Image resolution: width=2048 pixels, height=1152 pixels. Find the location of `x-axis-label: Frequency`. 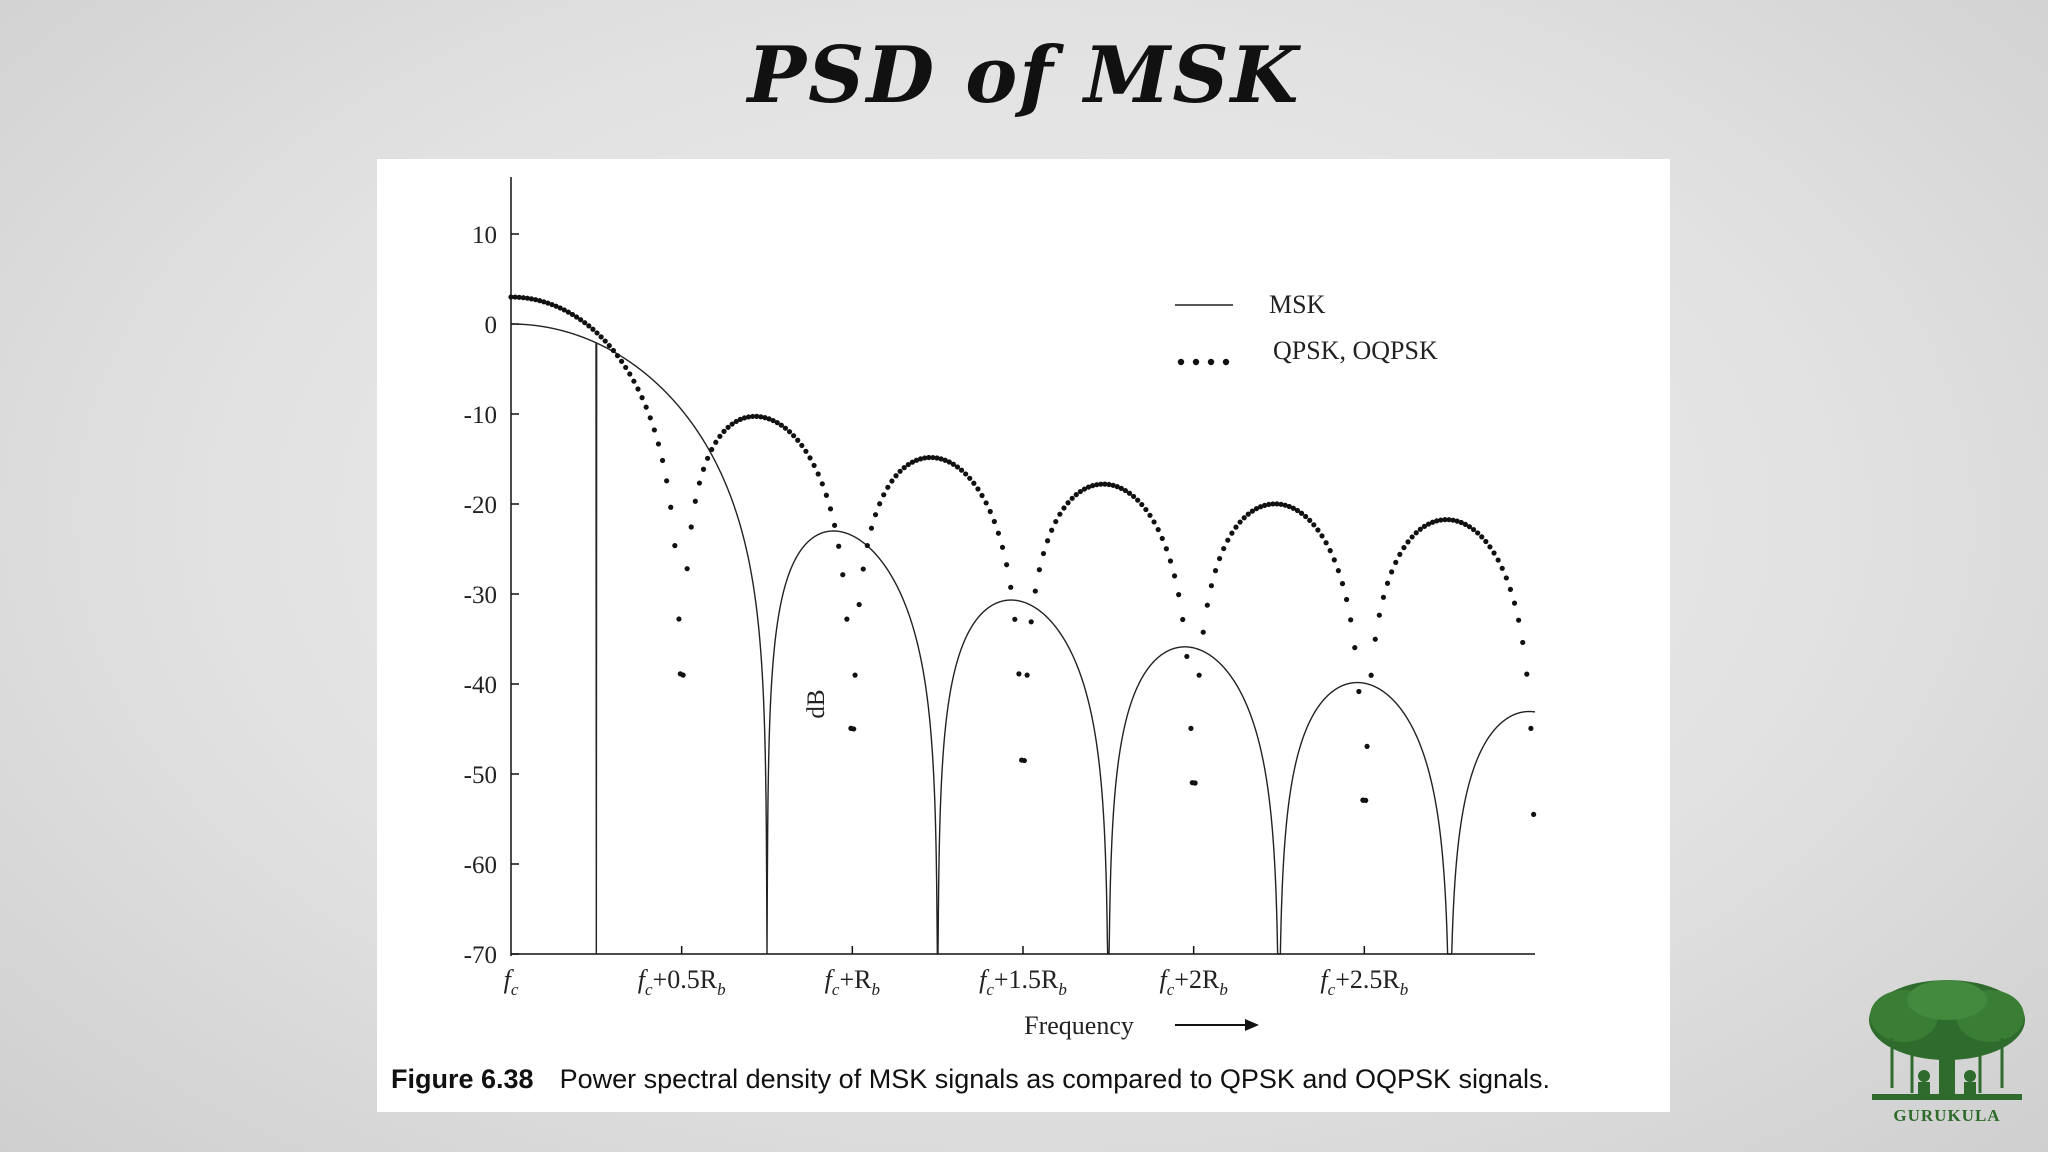

x-axis-label: Frequency is located at coordinates (1079, 1025).